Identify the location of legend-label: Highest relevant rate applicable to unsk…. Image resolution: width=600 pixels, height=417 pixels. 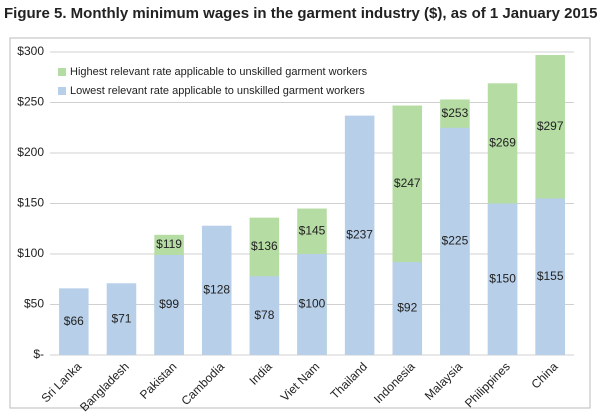
(219, 72).